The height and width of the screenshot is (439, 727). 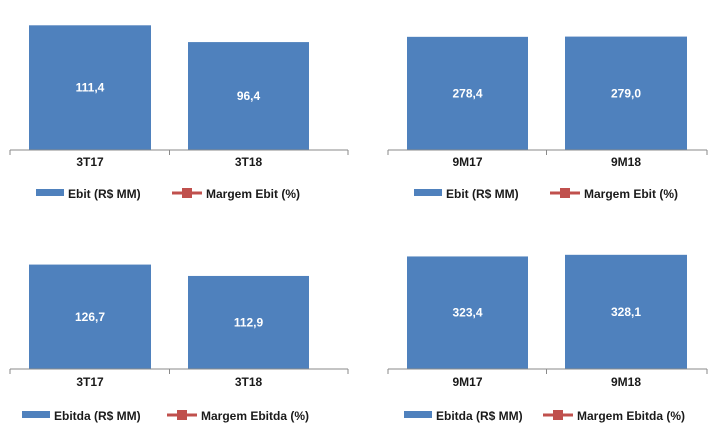 I want to click on bar-value-label: 126,7, so click(x=90, y=317).